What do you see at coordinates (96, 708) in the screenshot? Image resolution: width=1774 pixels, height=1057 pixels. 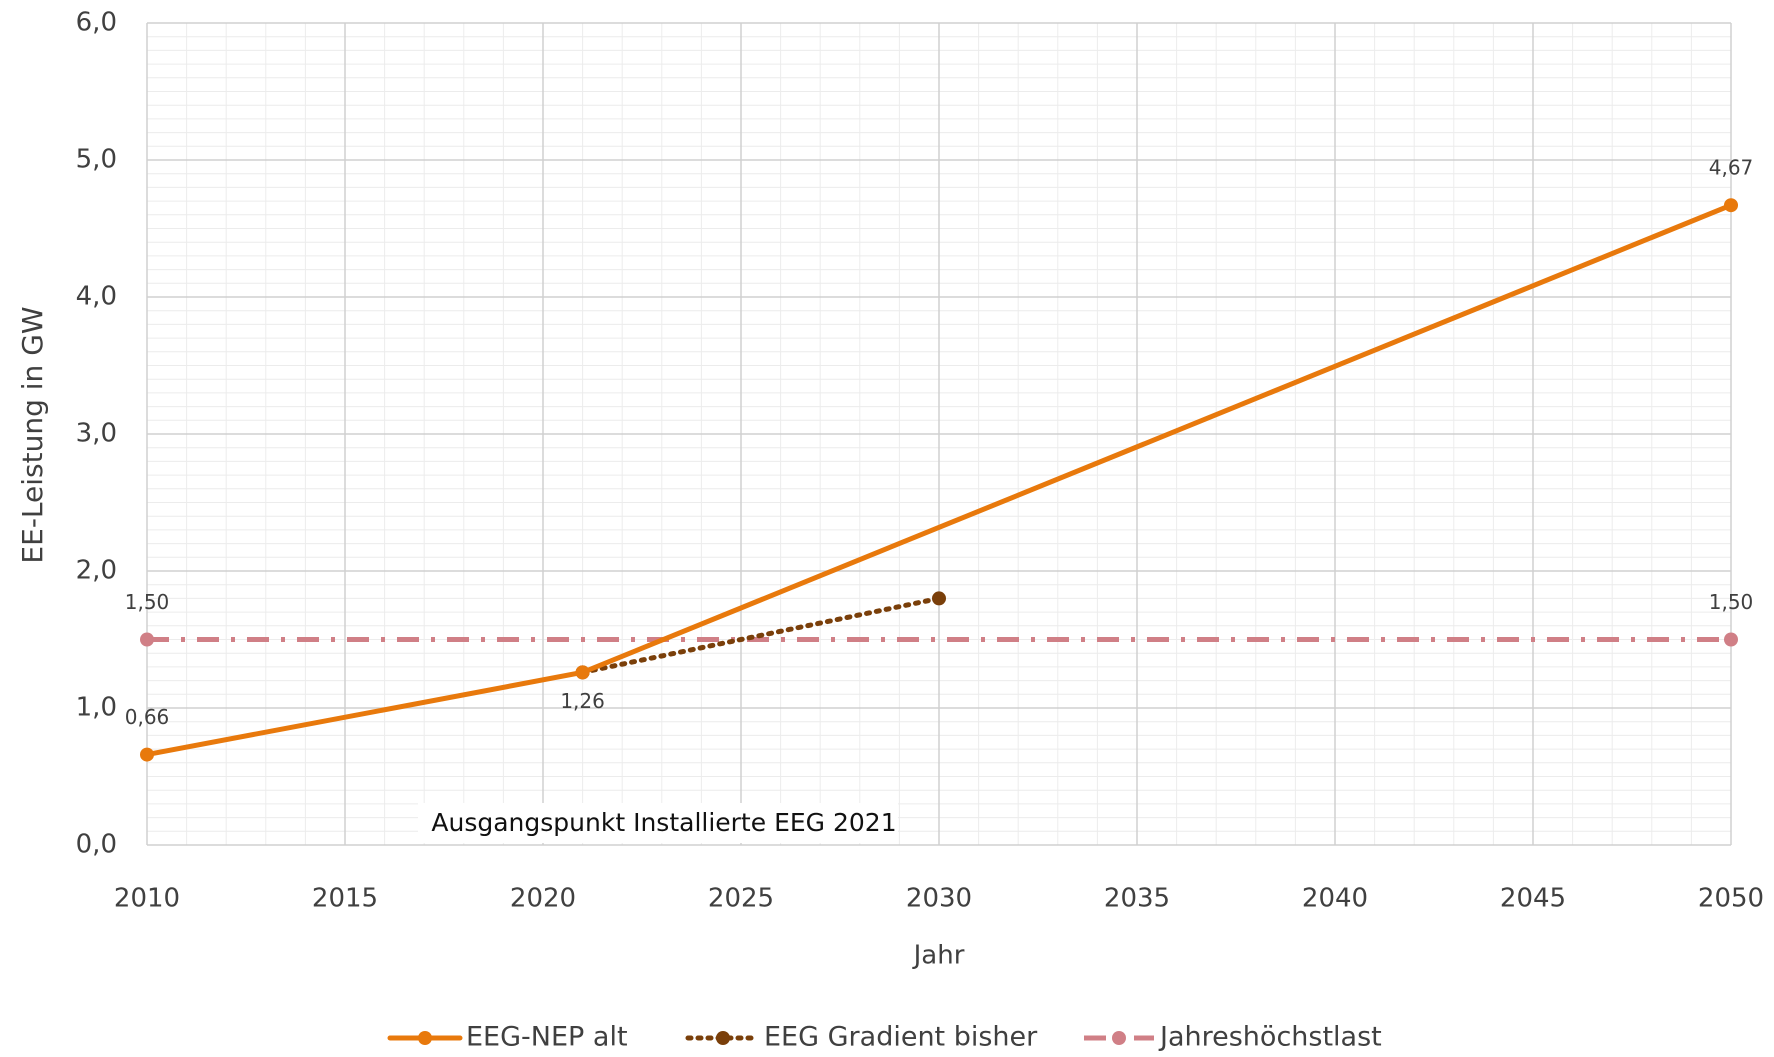 I see `y-tick-label: 1,0` at bounding box center [96, 708].